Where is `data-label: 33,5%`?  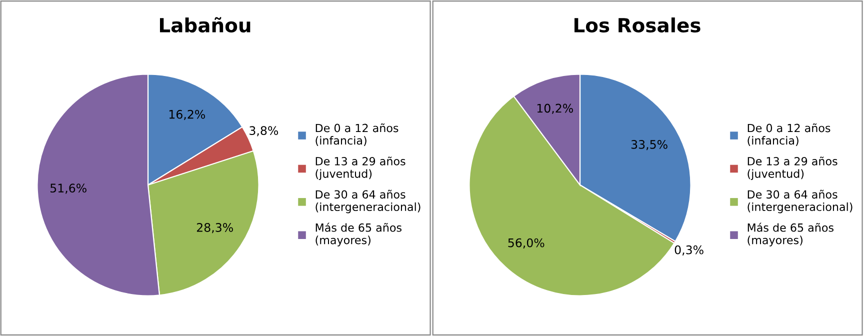
data-label: 33,5% is located at coordinates (649, 145).